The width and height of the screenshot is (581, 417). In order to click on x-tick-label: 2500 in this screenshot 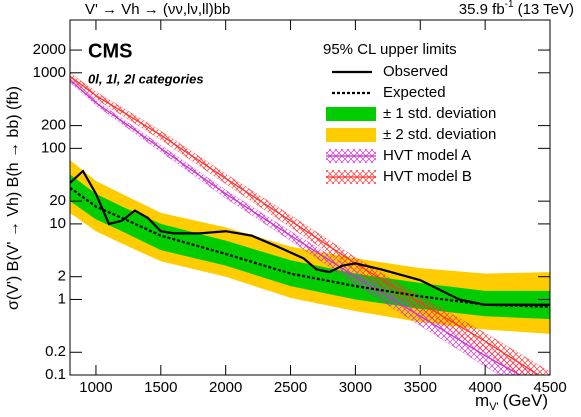, I will do `click(290, 387)`.